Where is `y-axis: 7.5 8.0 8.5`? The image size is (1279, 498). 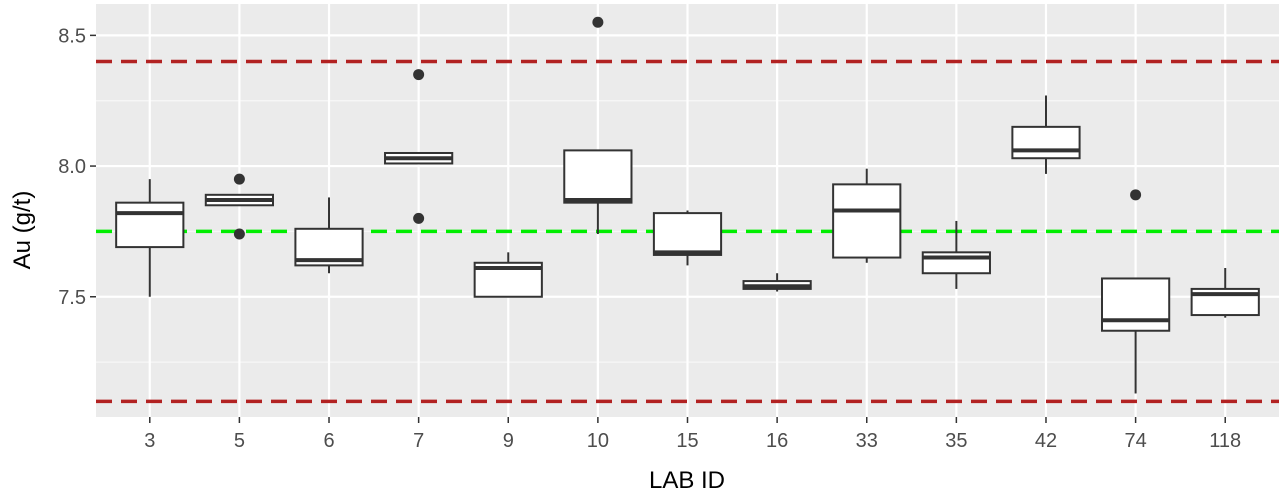
y-axis: 7.5 8.0 8.5 is located at coordinates (77, 167).